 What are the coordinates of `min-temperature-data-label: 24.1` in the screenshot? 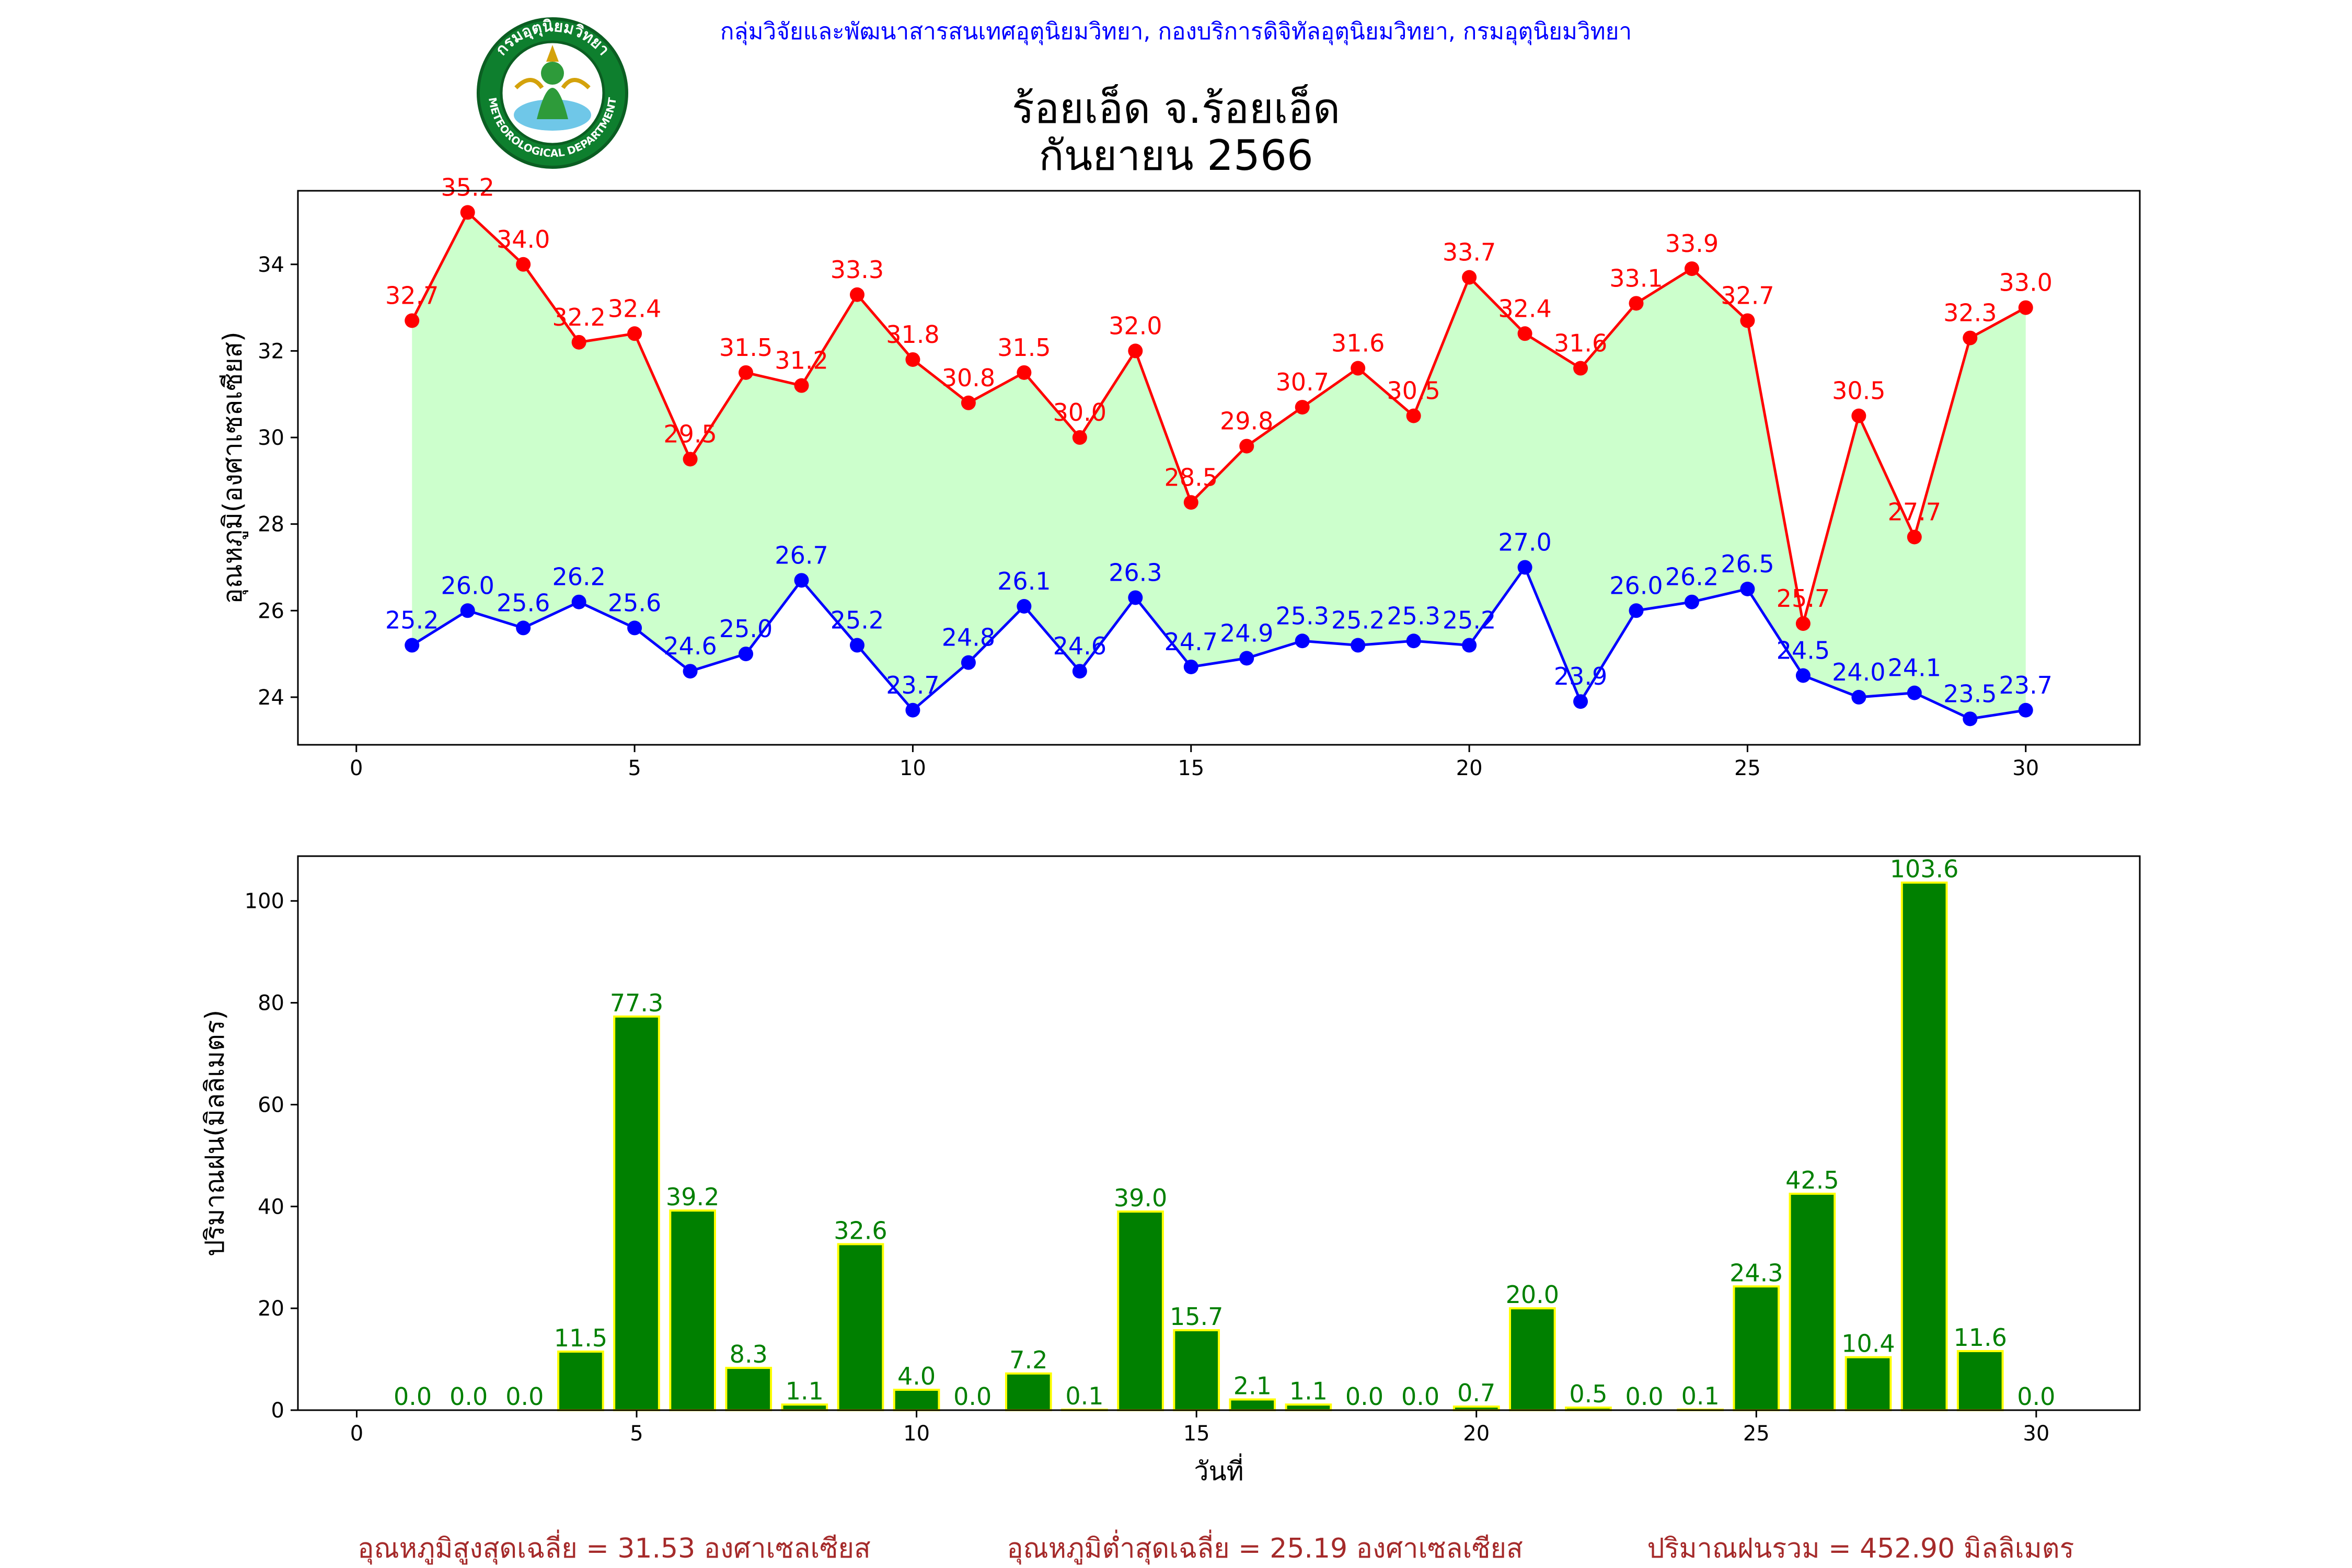 It's located at (1914, 668).